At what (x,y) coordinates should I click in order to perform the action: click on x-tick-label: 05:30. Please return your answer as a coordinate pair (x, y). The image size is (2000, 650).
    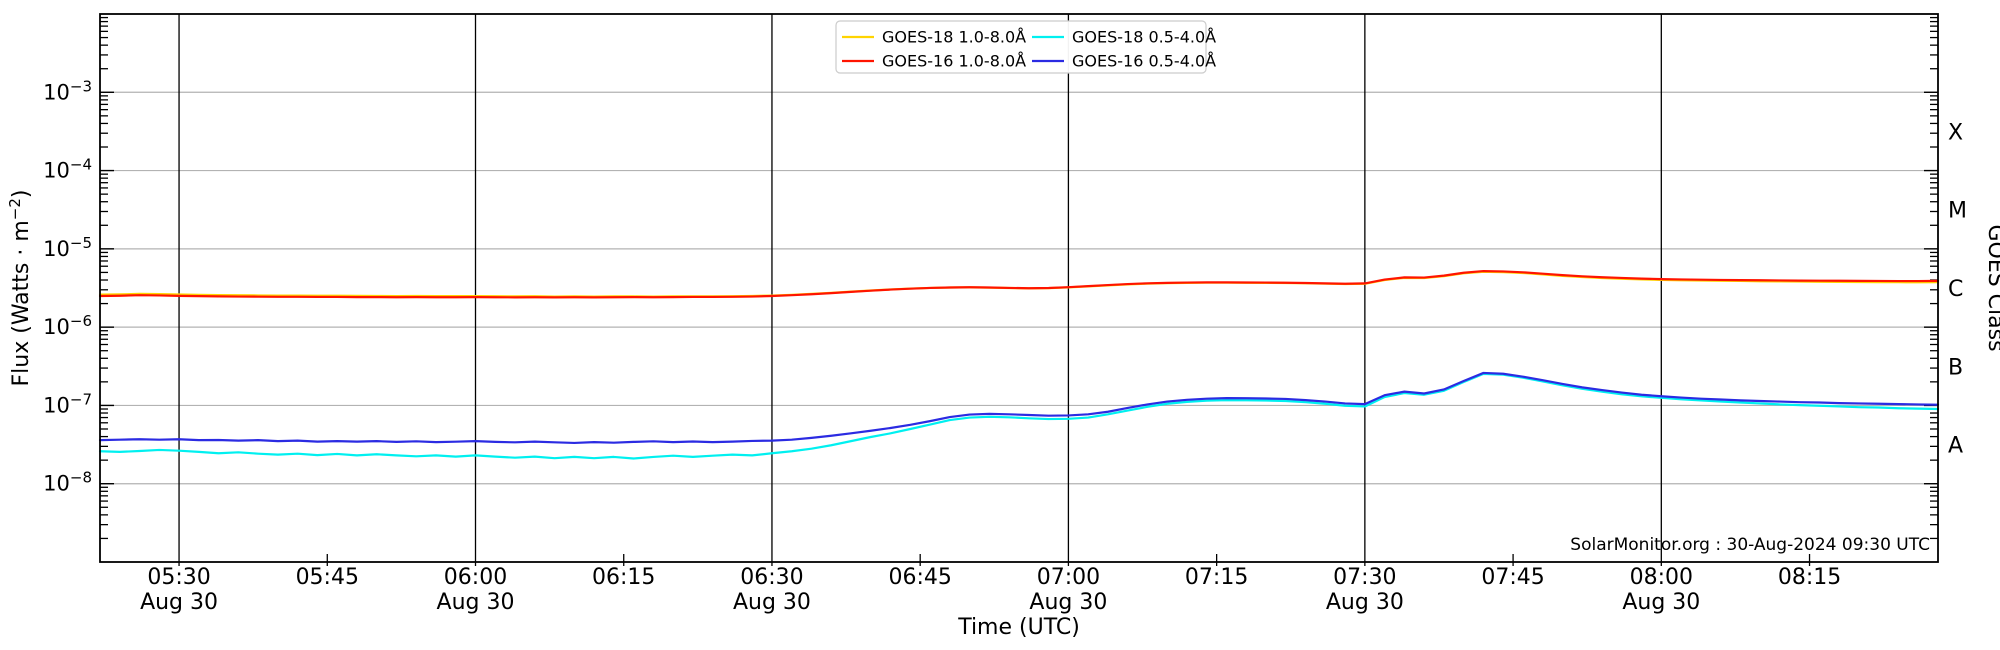
    Looking at the image, I should click on (178, 577).